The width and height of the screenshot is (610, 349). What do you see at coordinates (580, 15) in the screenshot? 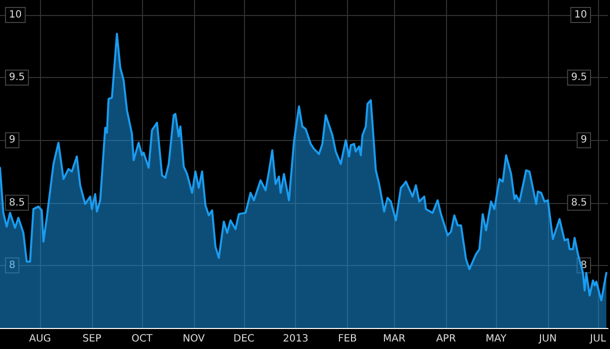
I see `y2-tick-label: 10` at bounding box center [580, 15].